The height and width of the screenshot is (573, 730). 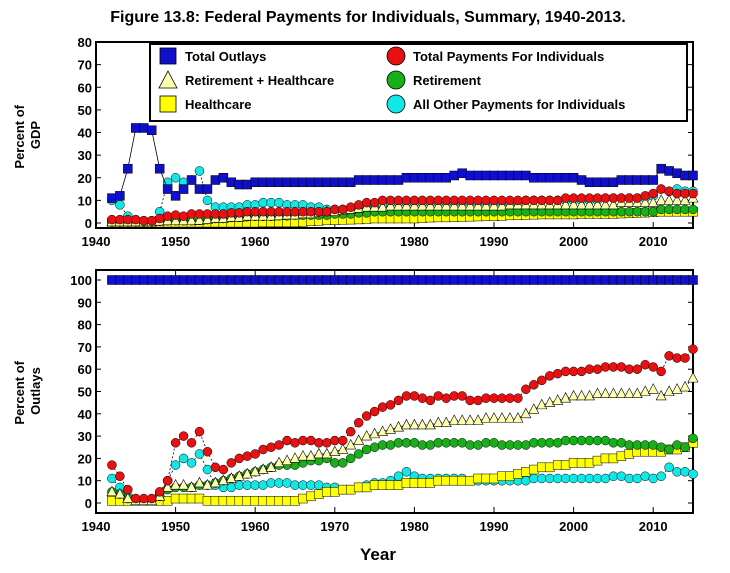 What do you see at coordinates (85, 87) in the screenshot?
I see `y-tick-label: 60` at bounding box center [85, 87].